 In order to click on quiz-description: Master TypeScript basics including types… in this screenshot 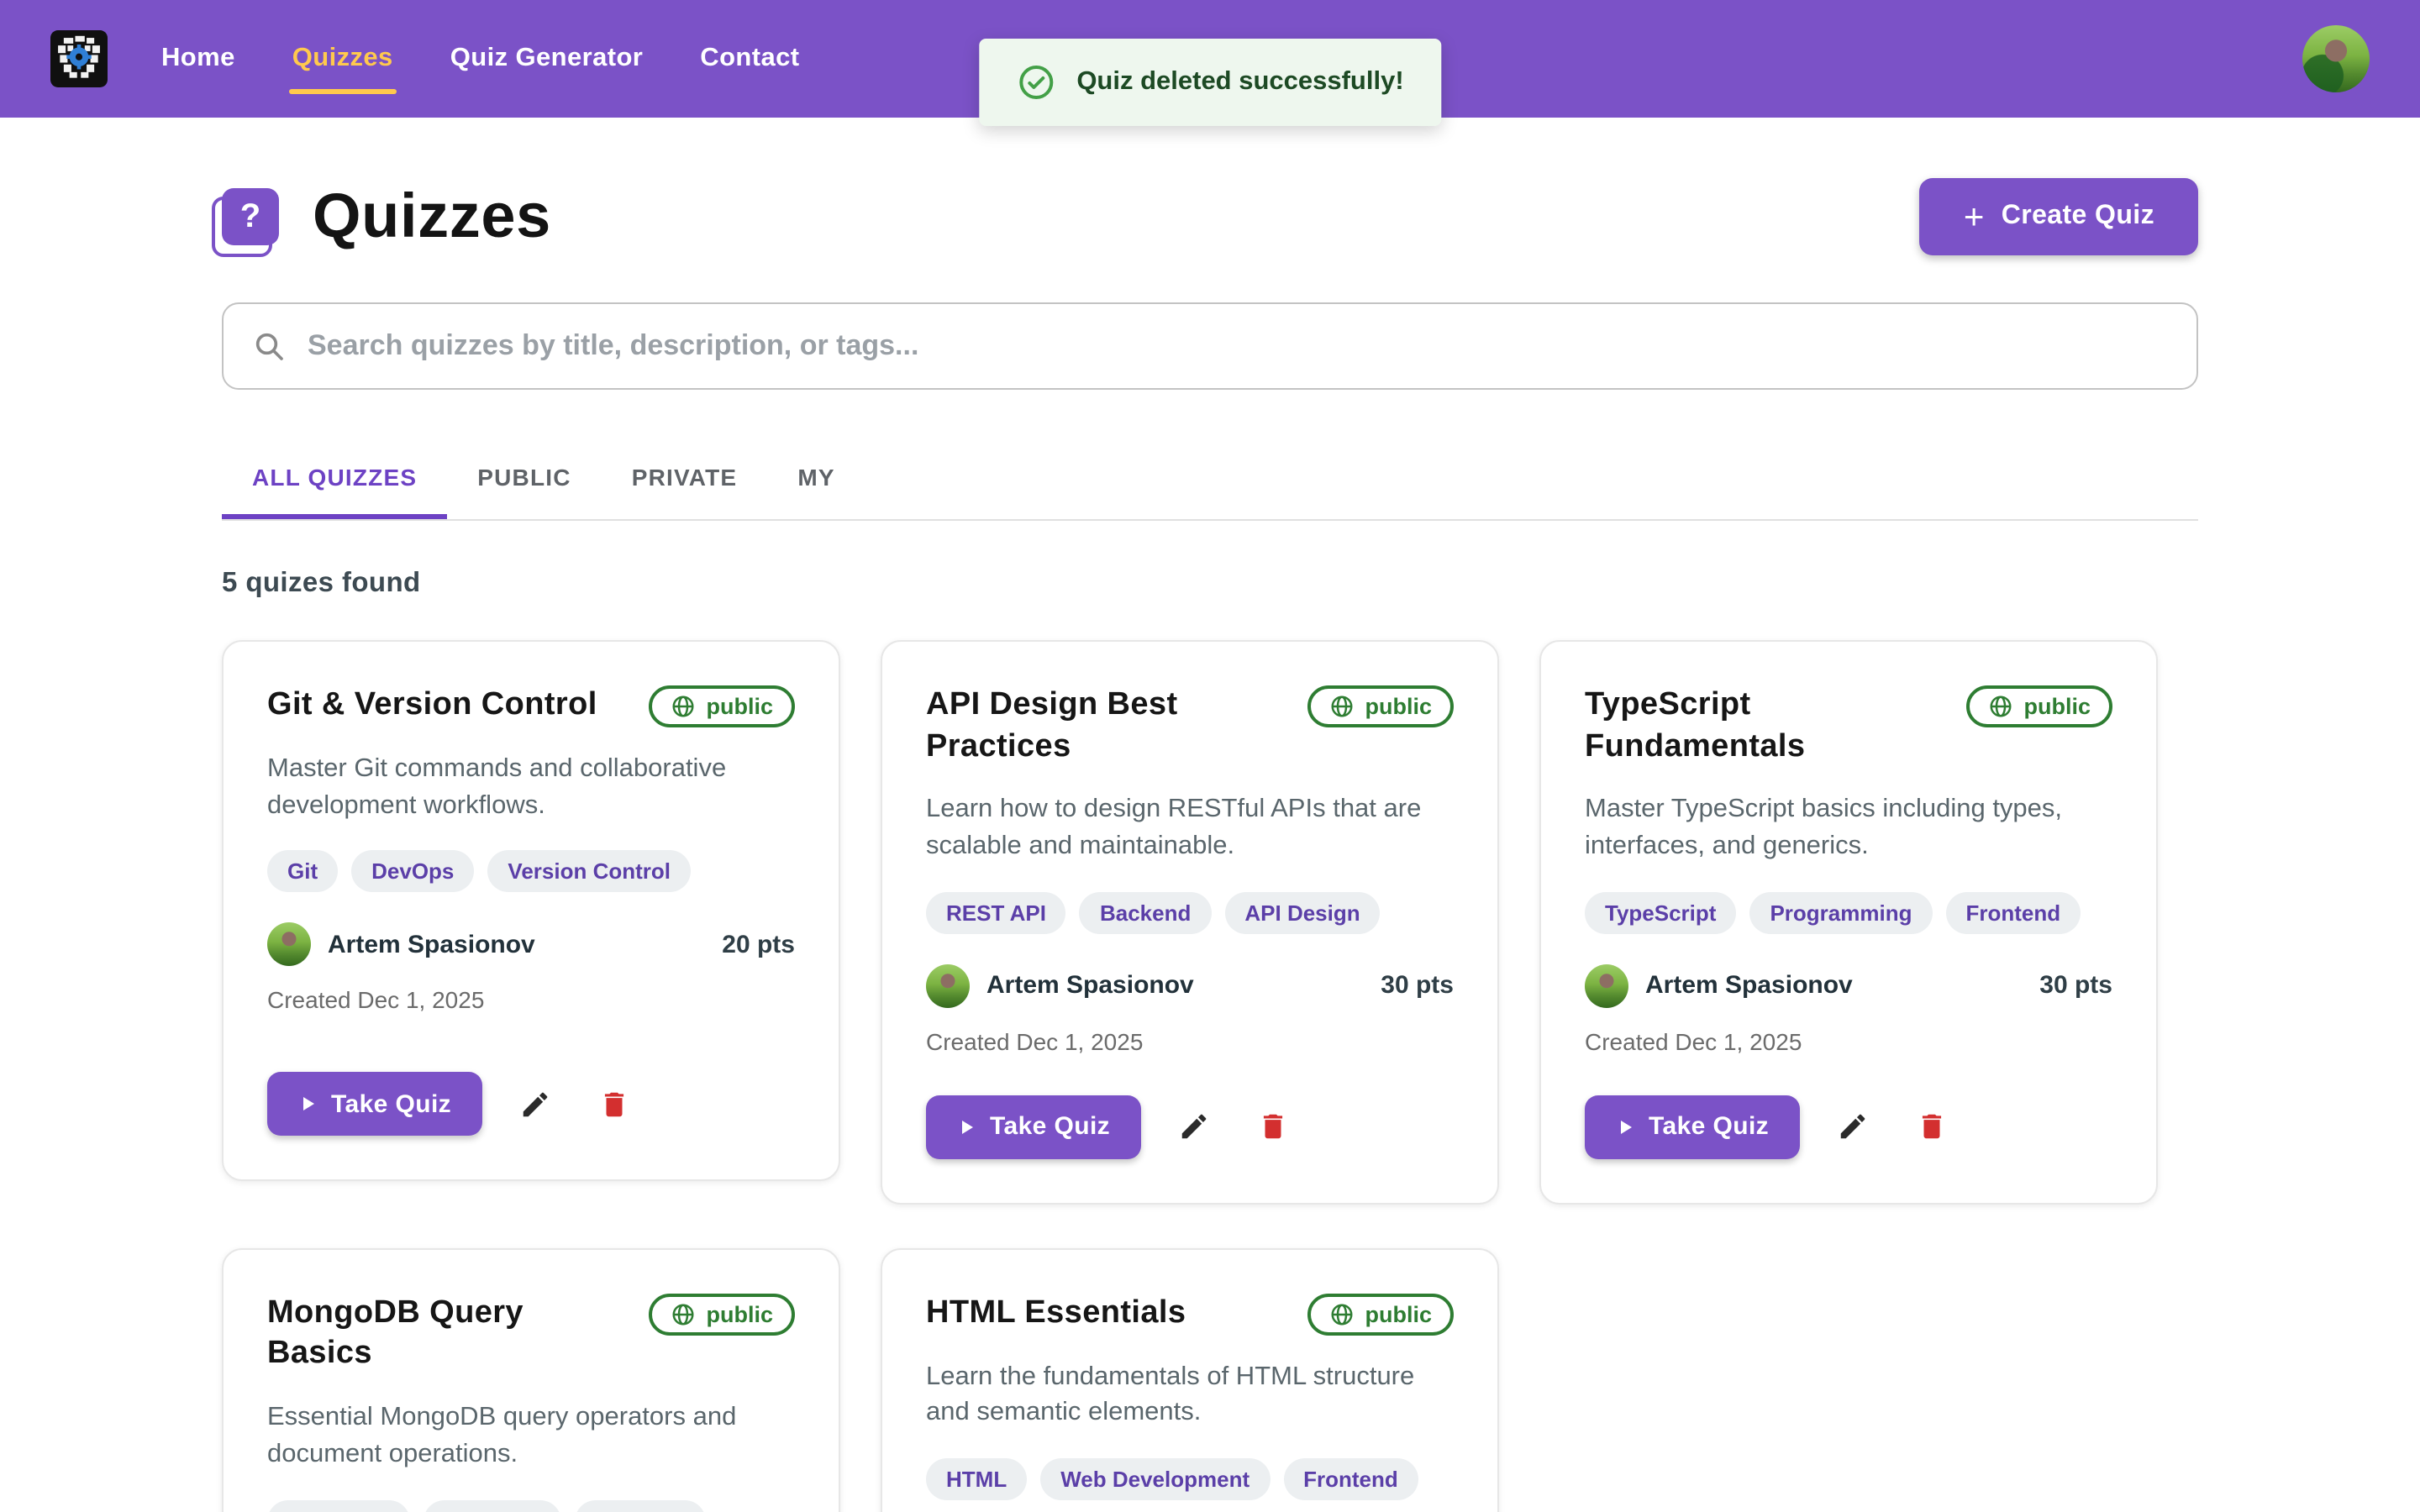, I will do `click(1824, 828)`.